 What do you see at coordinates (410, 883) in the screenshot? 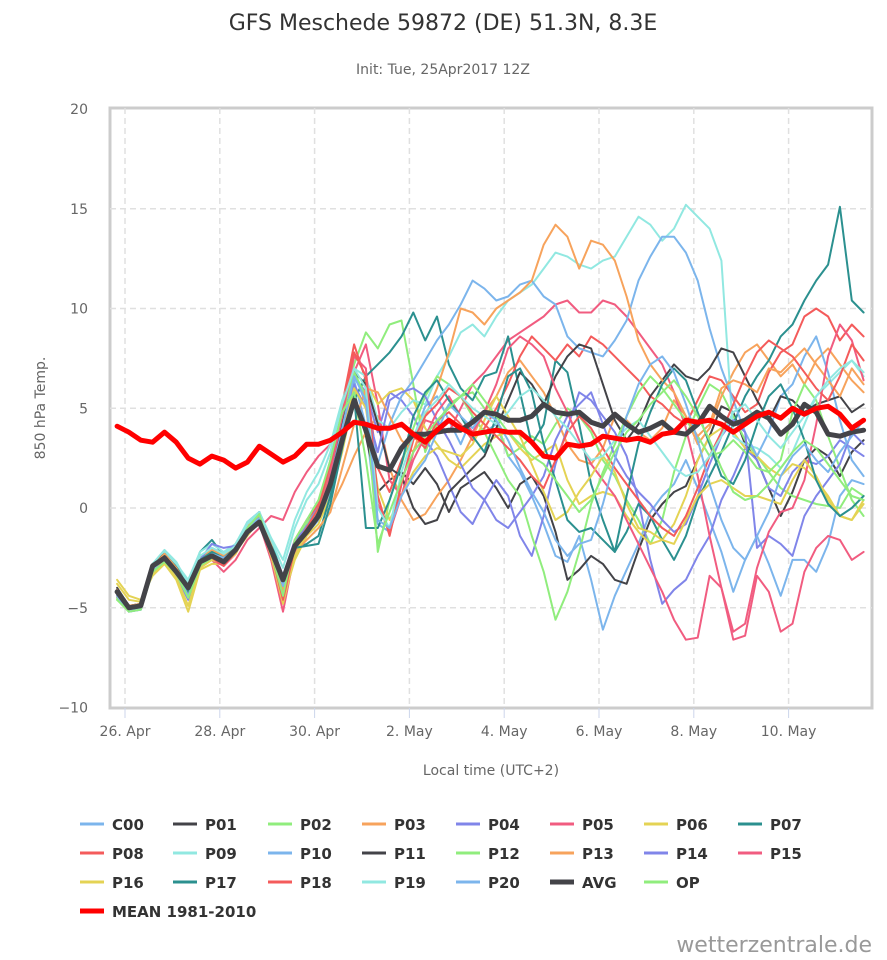
I see `legend-label: P19` at bounding box center [410, 883].